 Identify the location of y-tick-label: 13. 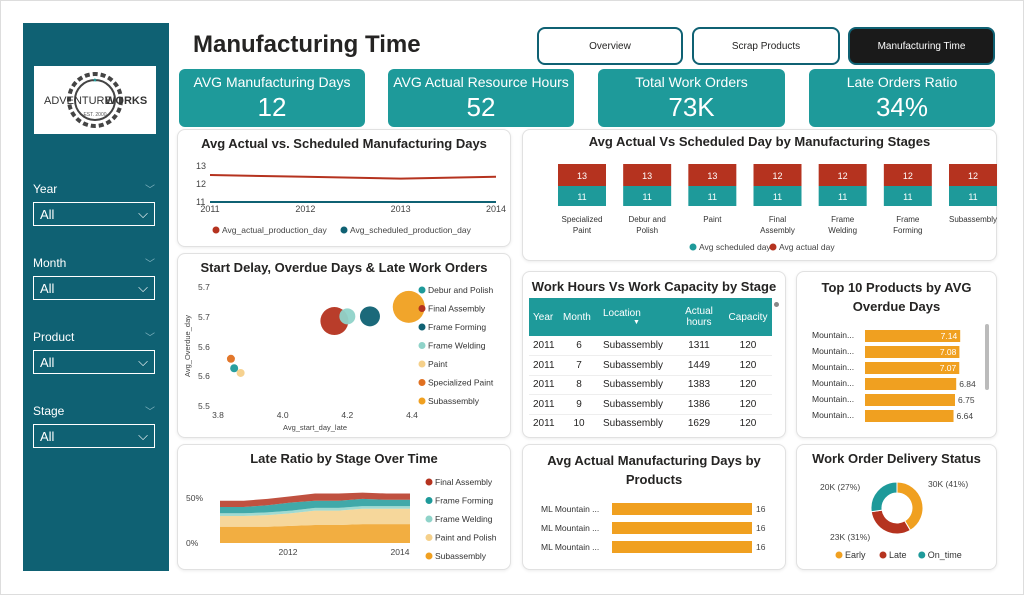
(201, 166).